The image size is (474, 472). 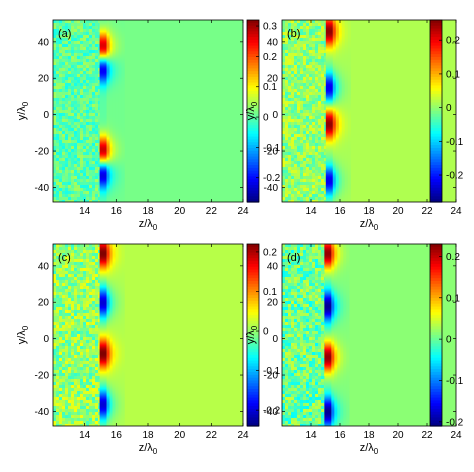 What do you see at coordinates (253, 58) in the screenshot?
I see `colorbar-cell` at bounding box center [253, 58].